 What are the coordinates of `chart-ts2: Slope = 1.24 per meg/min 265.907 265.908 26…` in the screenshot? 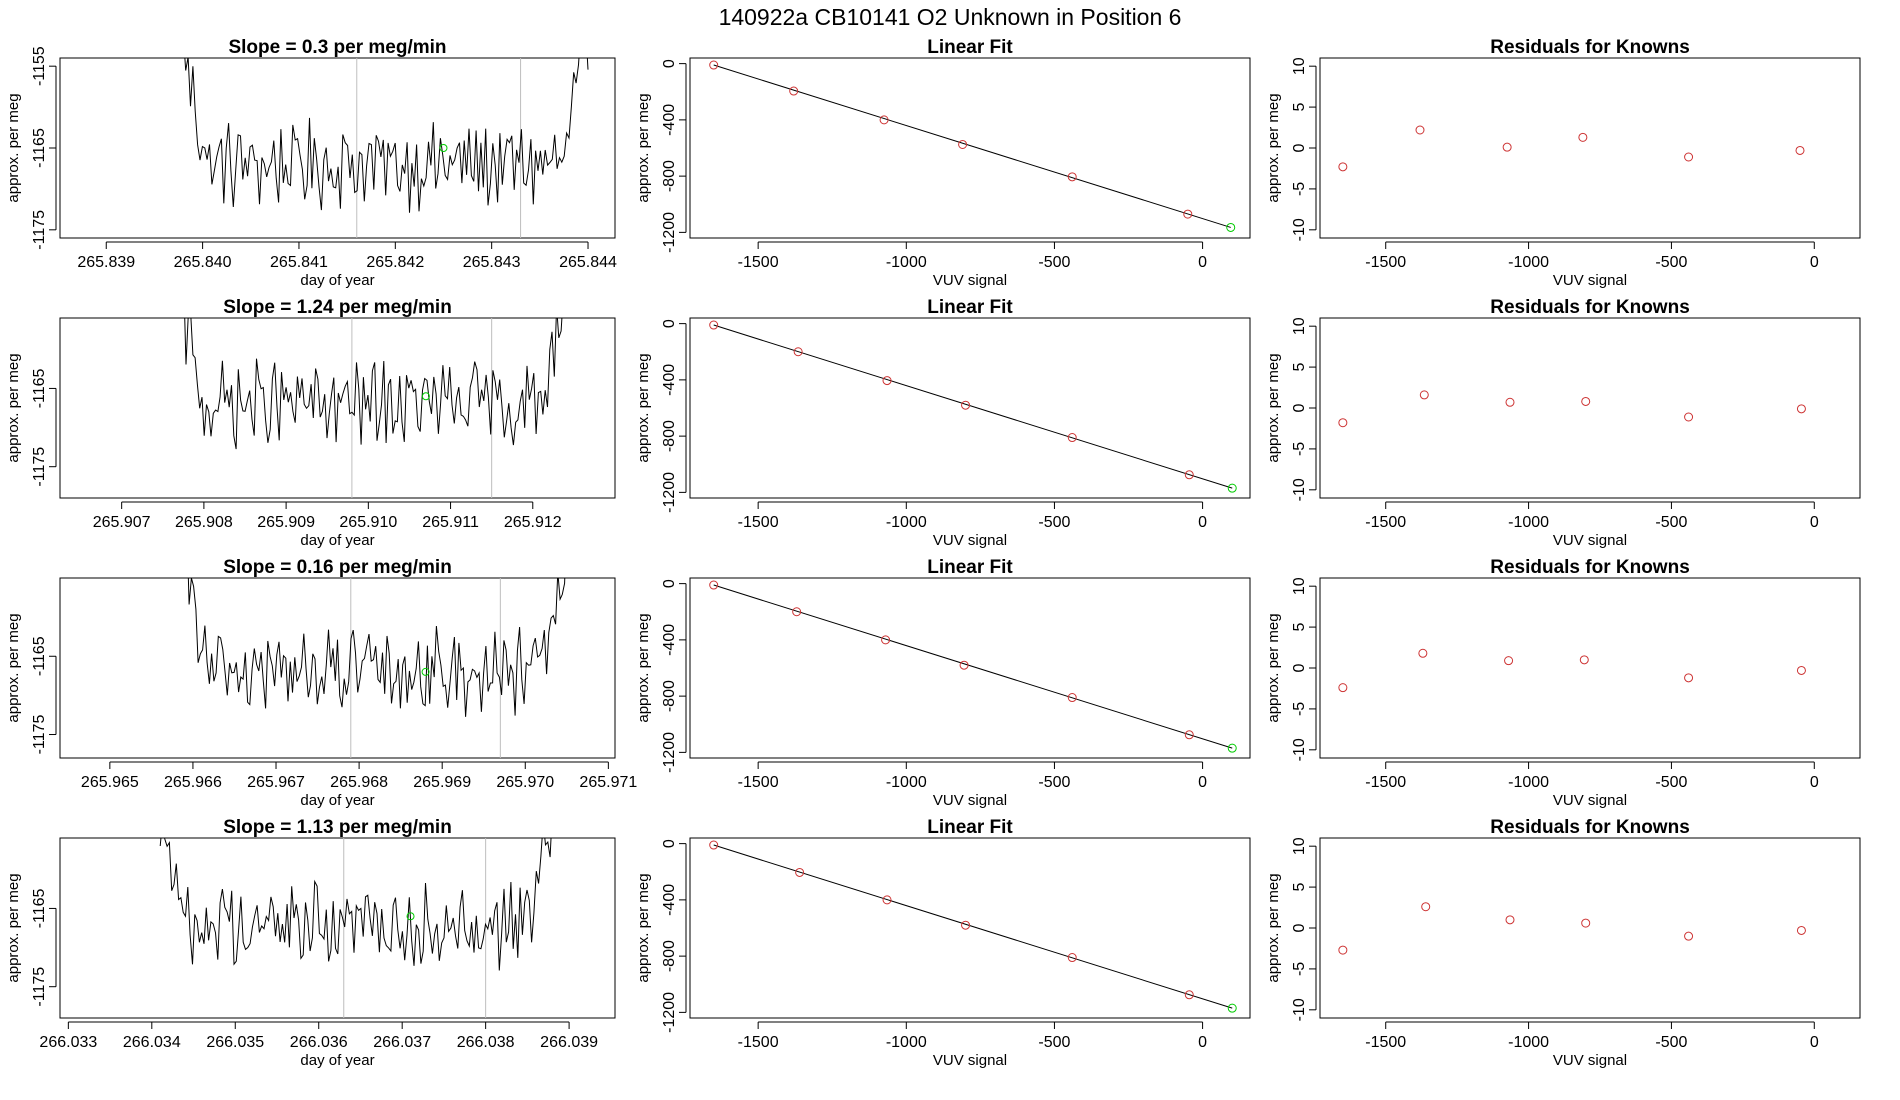 It's located at (310, 423).